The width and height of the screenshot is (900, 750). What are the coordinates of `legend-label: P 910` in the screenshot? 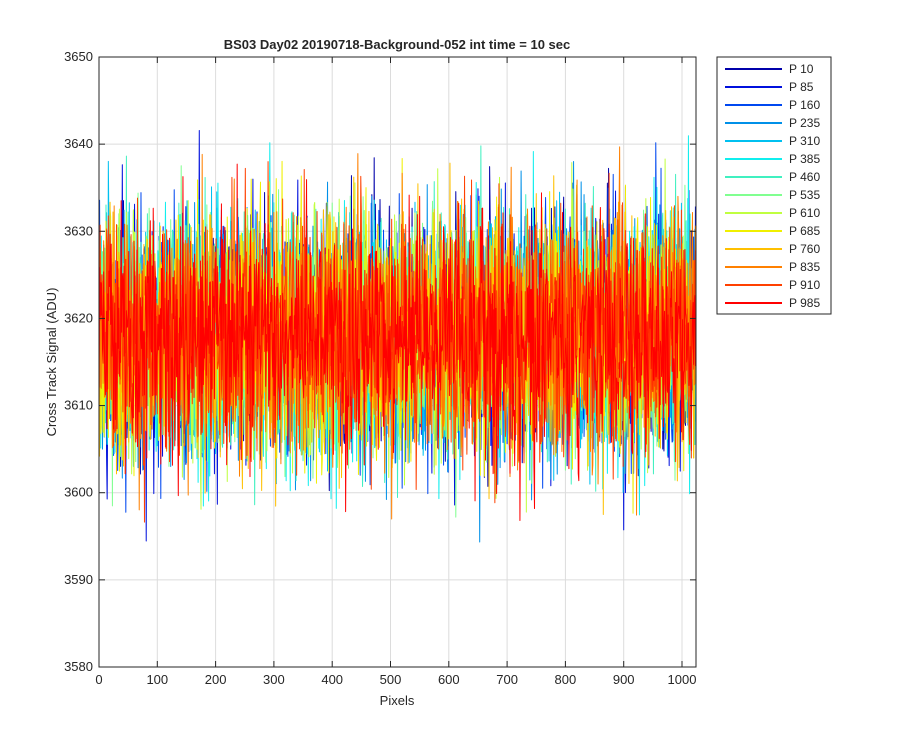 It's located at (804, 285).